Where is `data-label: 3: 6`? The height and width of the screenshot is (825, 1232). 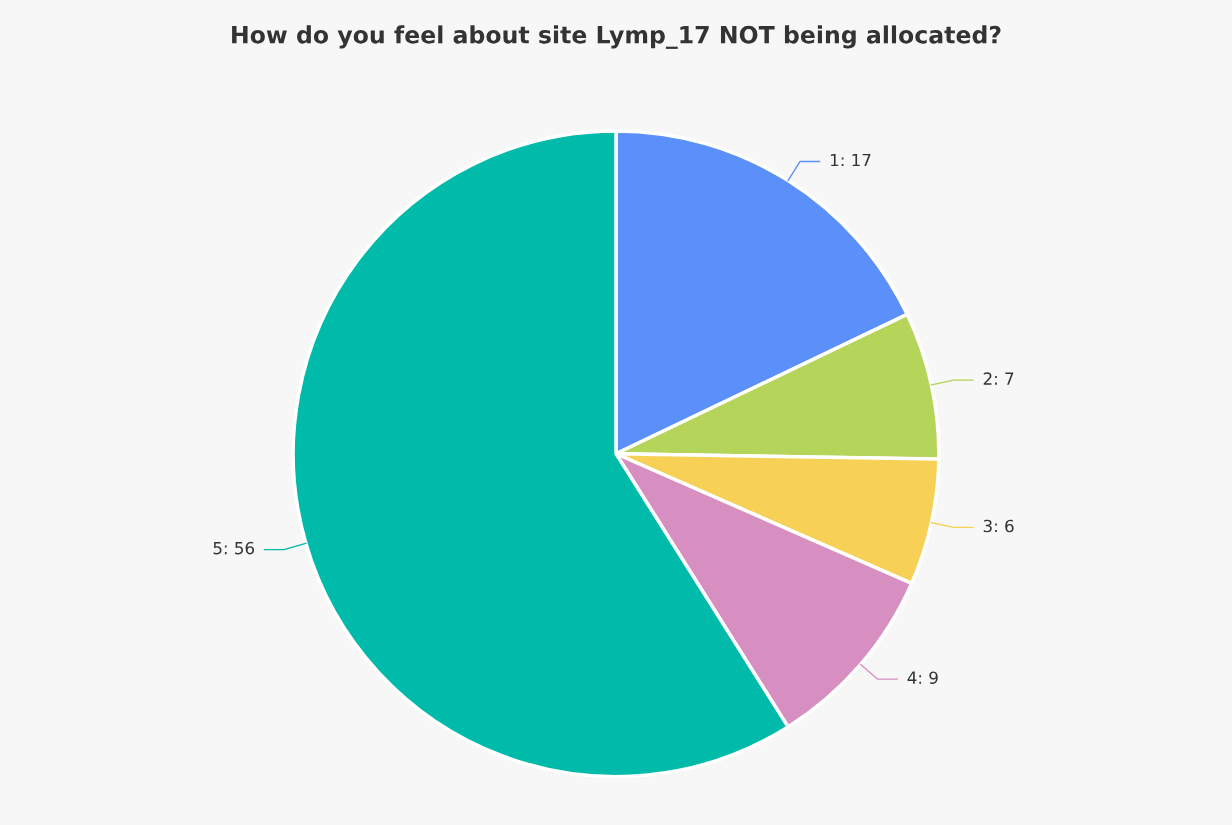
data-label: 3: 6 is located at coordinates (998, 526).